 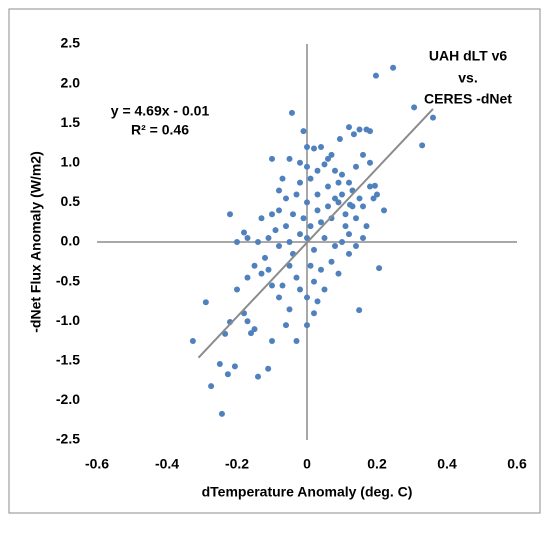 I want to click on x-tick-label: 0.6, so click(x=517, y=464).